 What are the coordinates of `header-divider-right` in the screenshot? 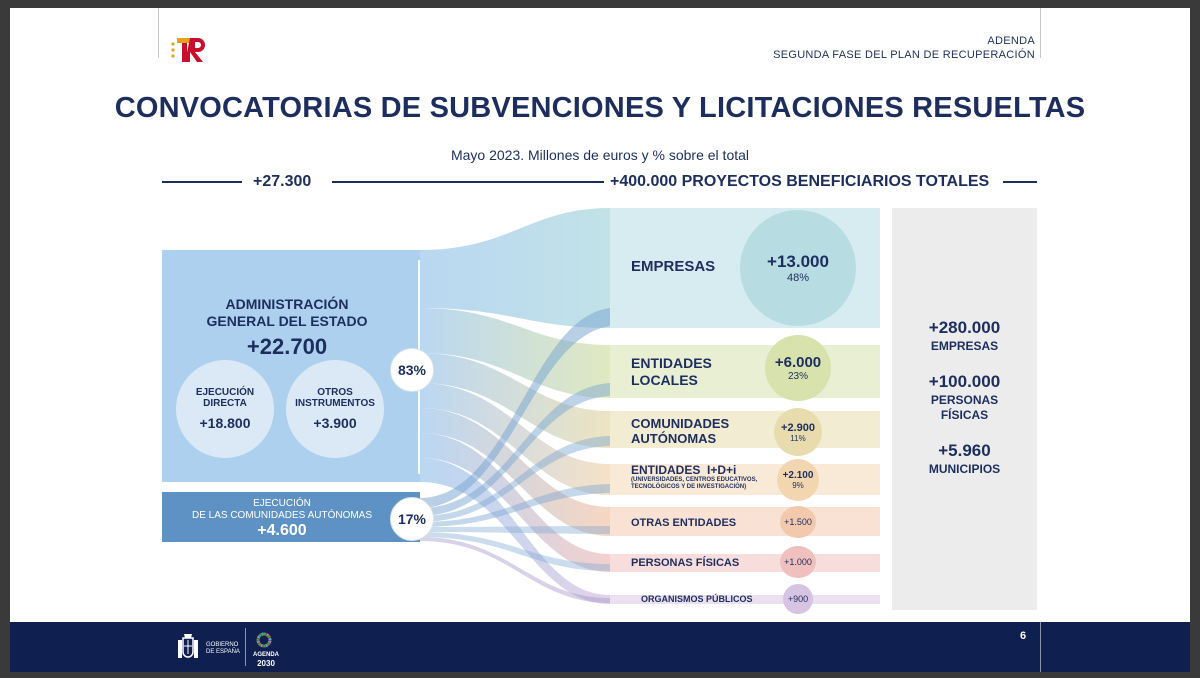 It's located at (1040, 33).